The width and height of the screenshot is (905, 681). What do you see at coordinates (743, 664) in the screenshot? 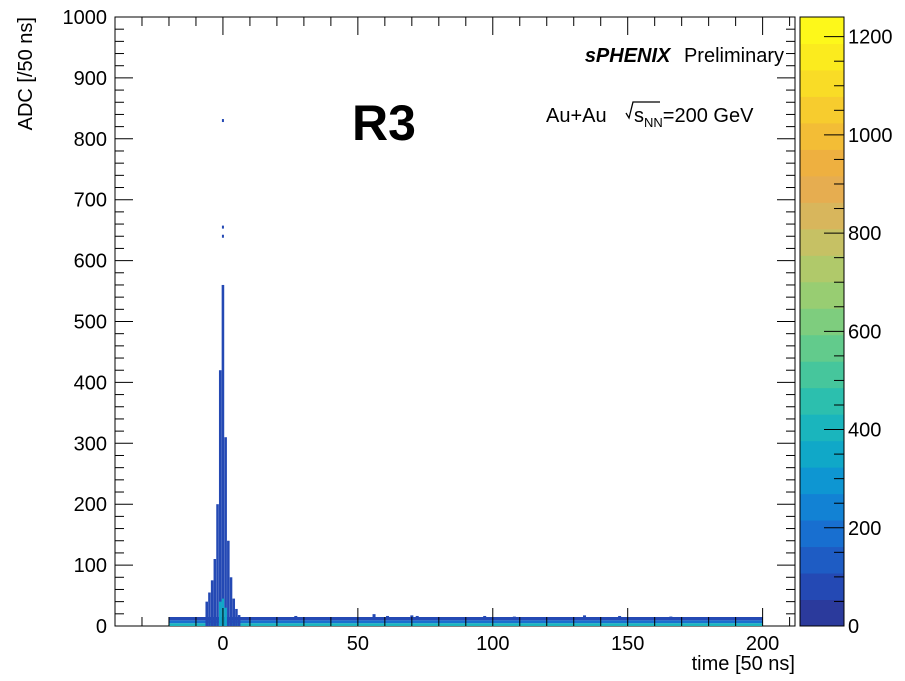
I see `x-axis-label: time [50 ns]` at bounding box center [743, 664].